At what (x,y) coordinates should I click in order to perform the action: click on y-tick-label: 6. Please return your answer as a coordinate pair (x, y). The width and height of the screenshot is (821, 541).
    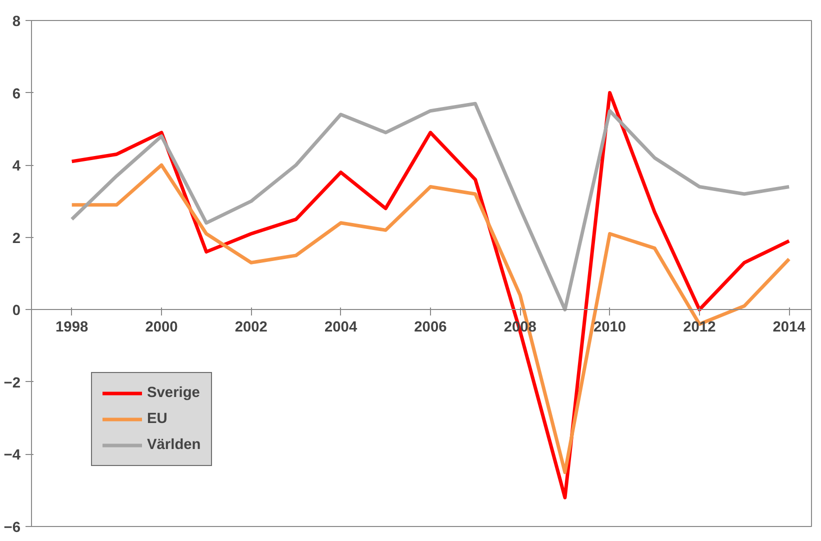
    Looking at the image, I should click on (16, 94).